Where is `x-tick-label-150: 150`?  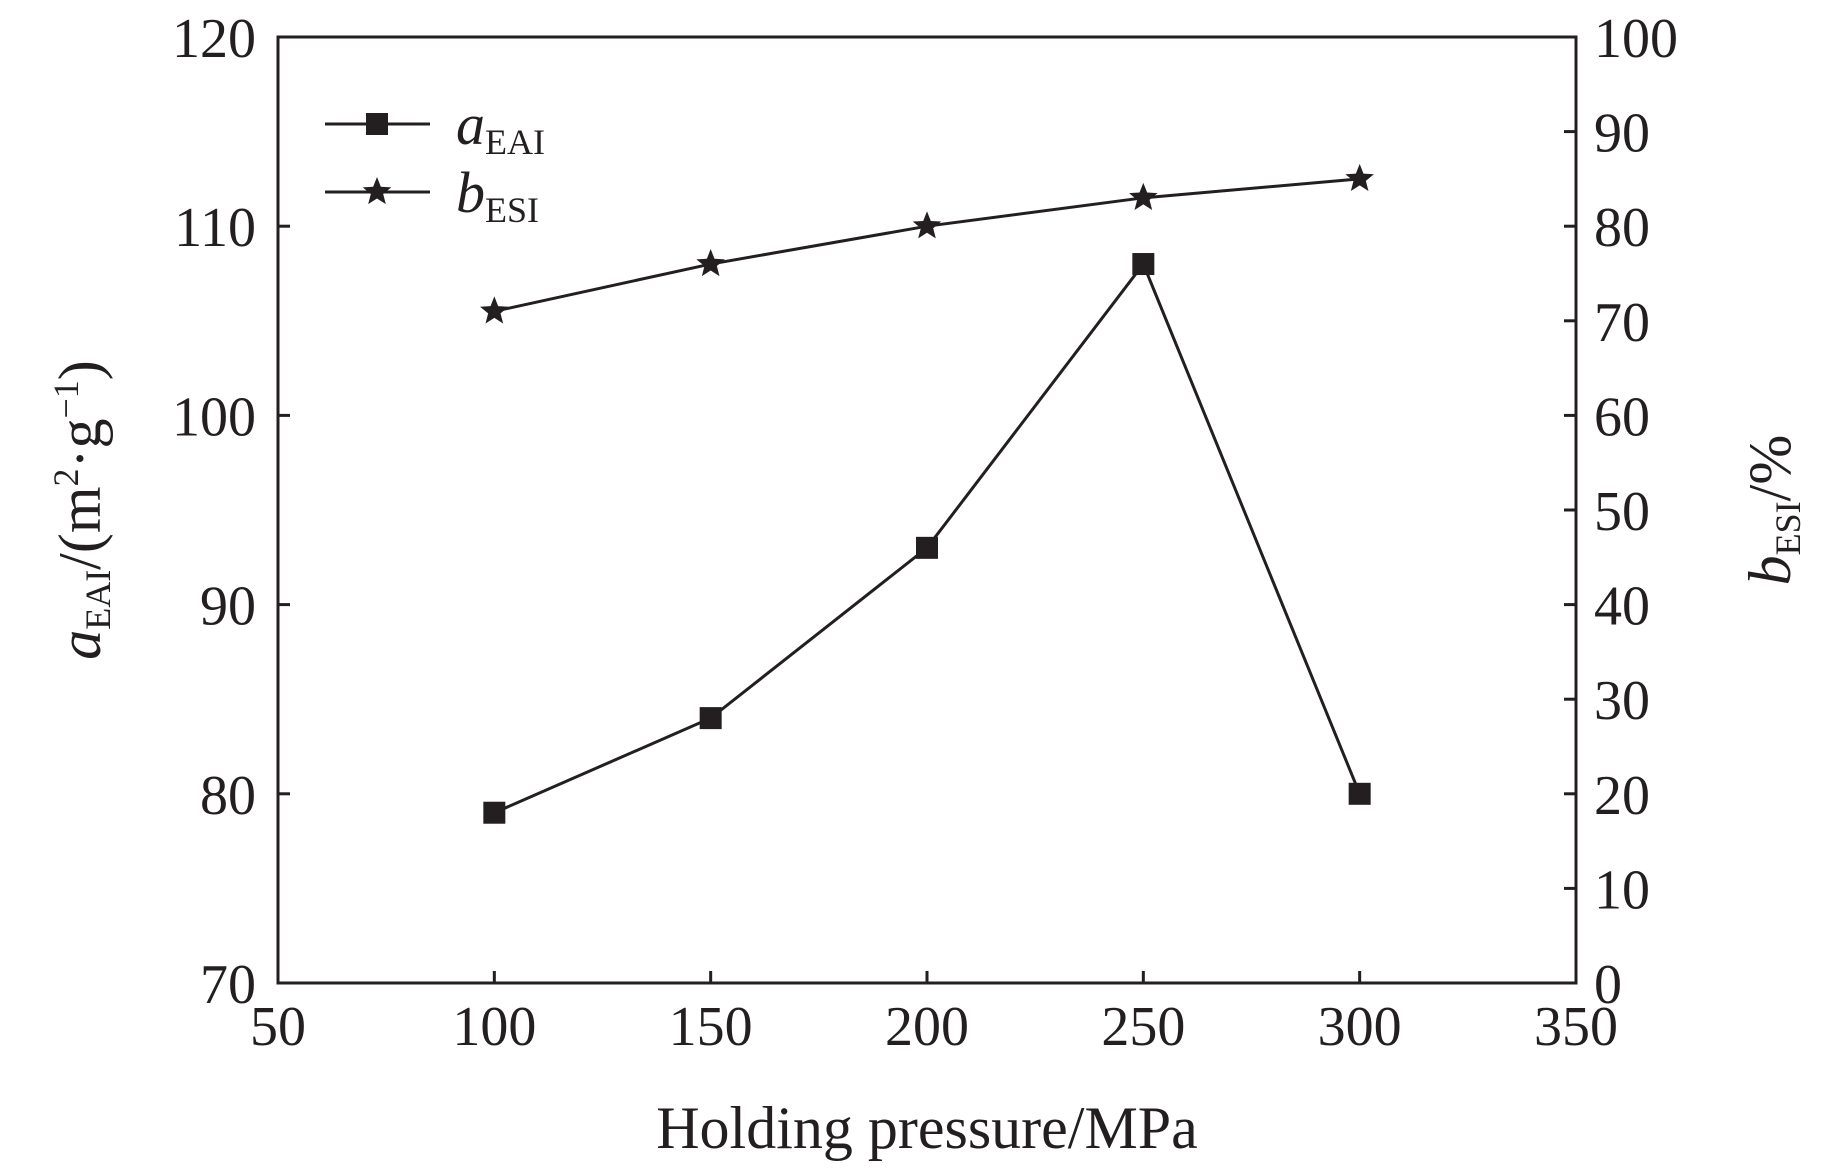
x-tick-label-150: 150 is located at coordinates (711, 1027).